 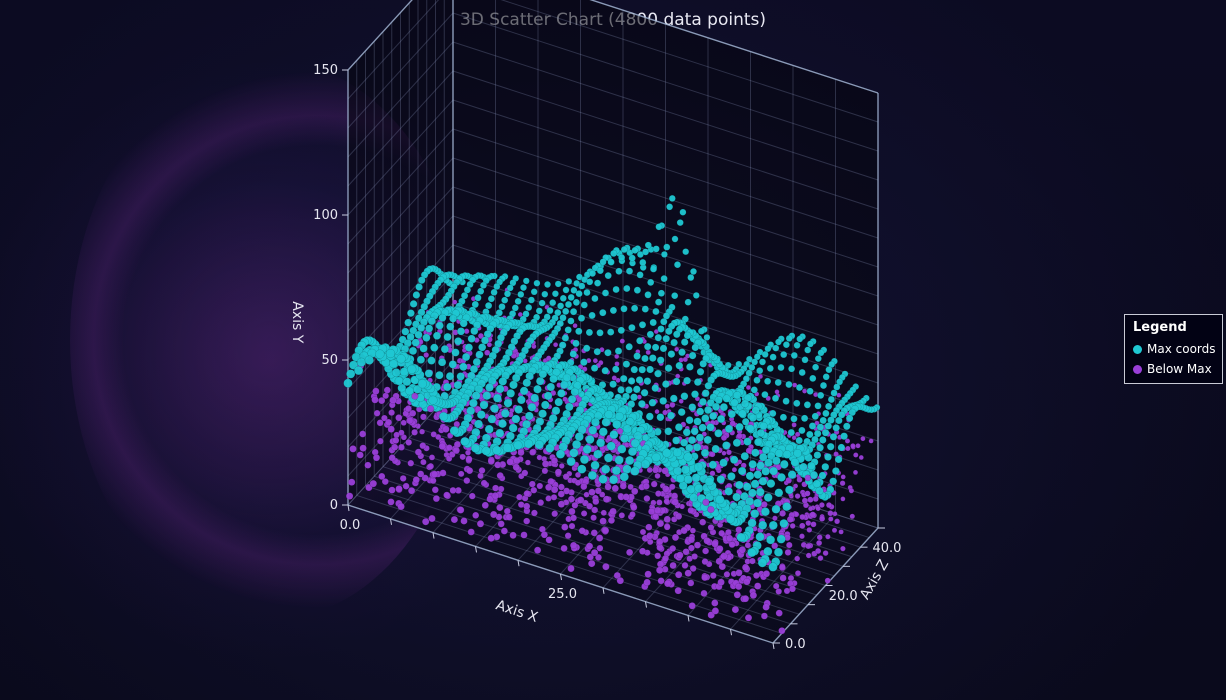 What do you see at coordinates (1173, 369) in the screenshot?
I see `legend-item-below-max: Below Max` at bounding box center [1173, 369].